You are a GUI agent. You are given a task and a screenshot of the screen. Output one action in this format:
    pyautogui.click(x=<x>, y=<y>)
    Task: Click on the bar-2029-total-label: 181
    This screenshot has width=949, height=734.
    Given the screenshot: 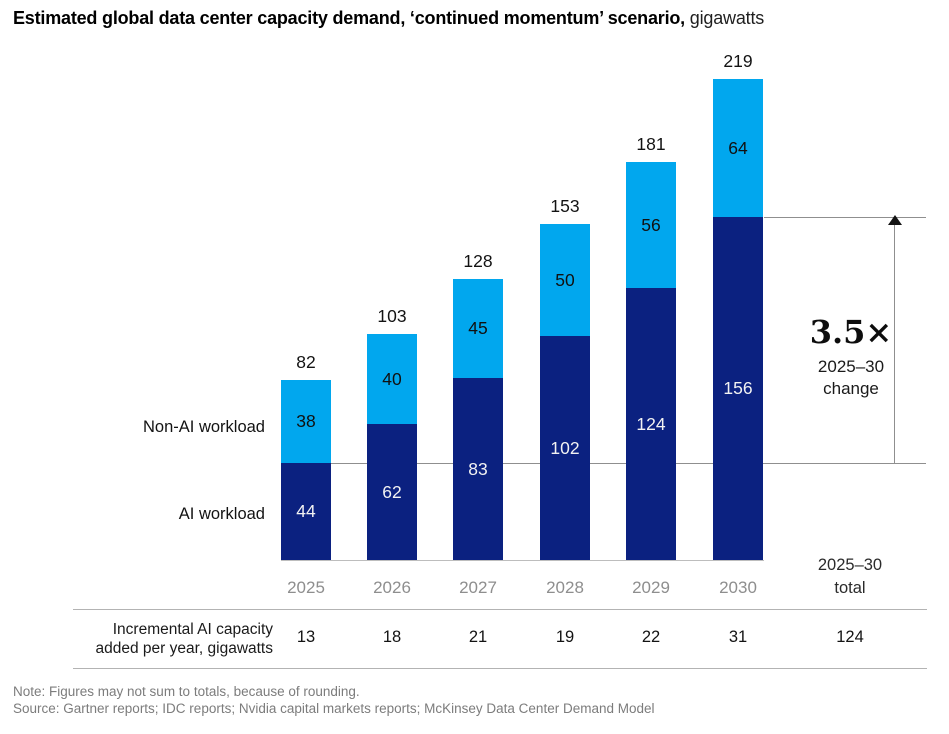 What is the action you would take?
    pyautogui.click(x=651, y=144)
    